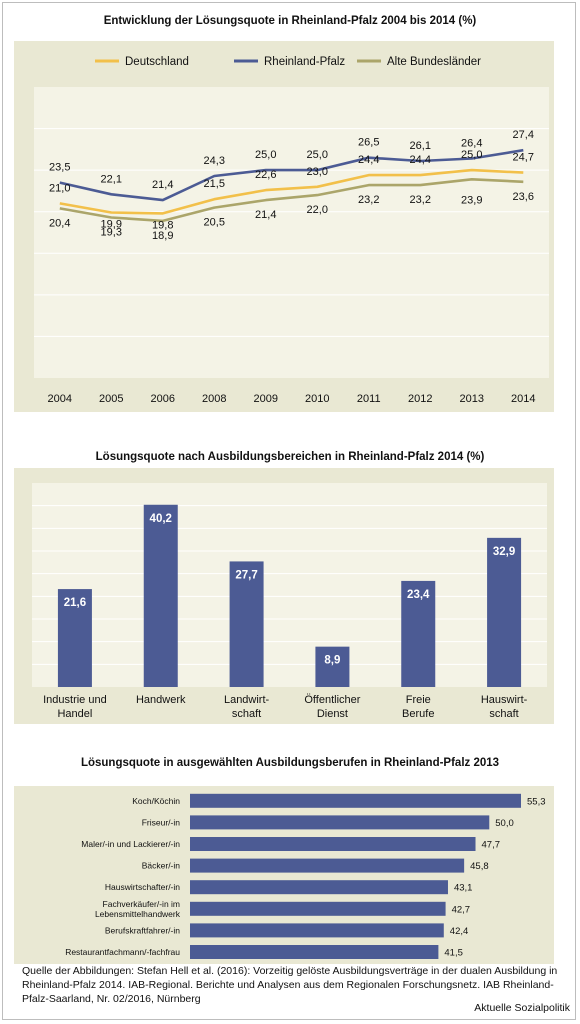 Image resolution: width=580 pixels, height=1024 pixels. Describe the element at coordinates (418, 714) in the screenshot. I see `category-label: Berufe` at that location.